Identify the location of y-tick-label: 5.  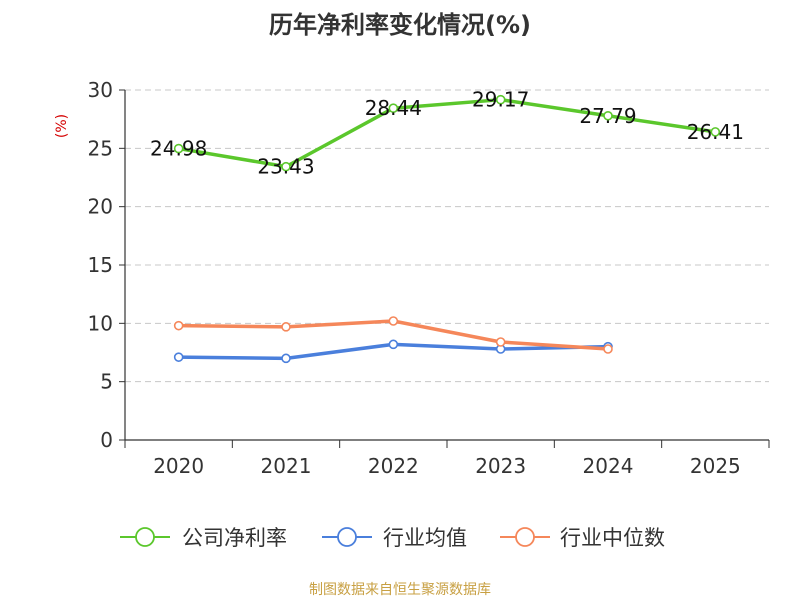
(106, 382).